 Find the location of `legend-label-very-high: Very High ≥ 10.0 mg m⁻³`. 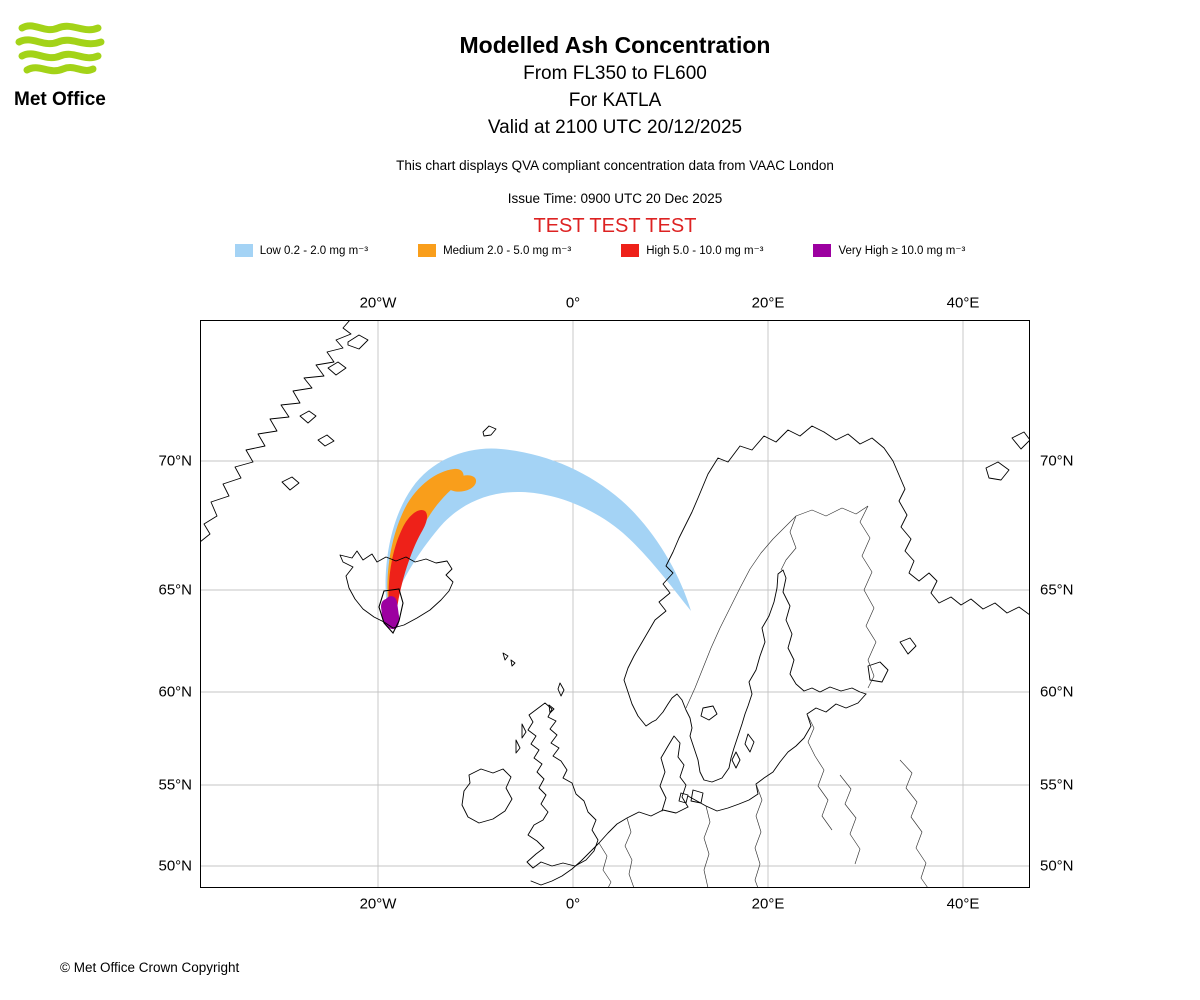

legend-label-very-high: Very High ≥ 10.0 mg m⁻³ is located at coordinates (902, 251).